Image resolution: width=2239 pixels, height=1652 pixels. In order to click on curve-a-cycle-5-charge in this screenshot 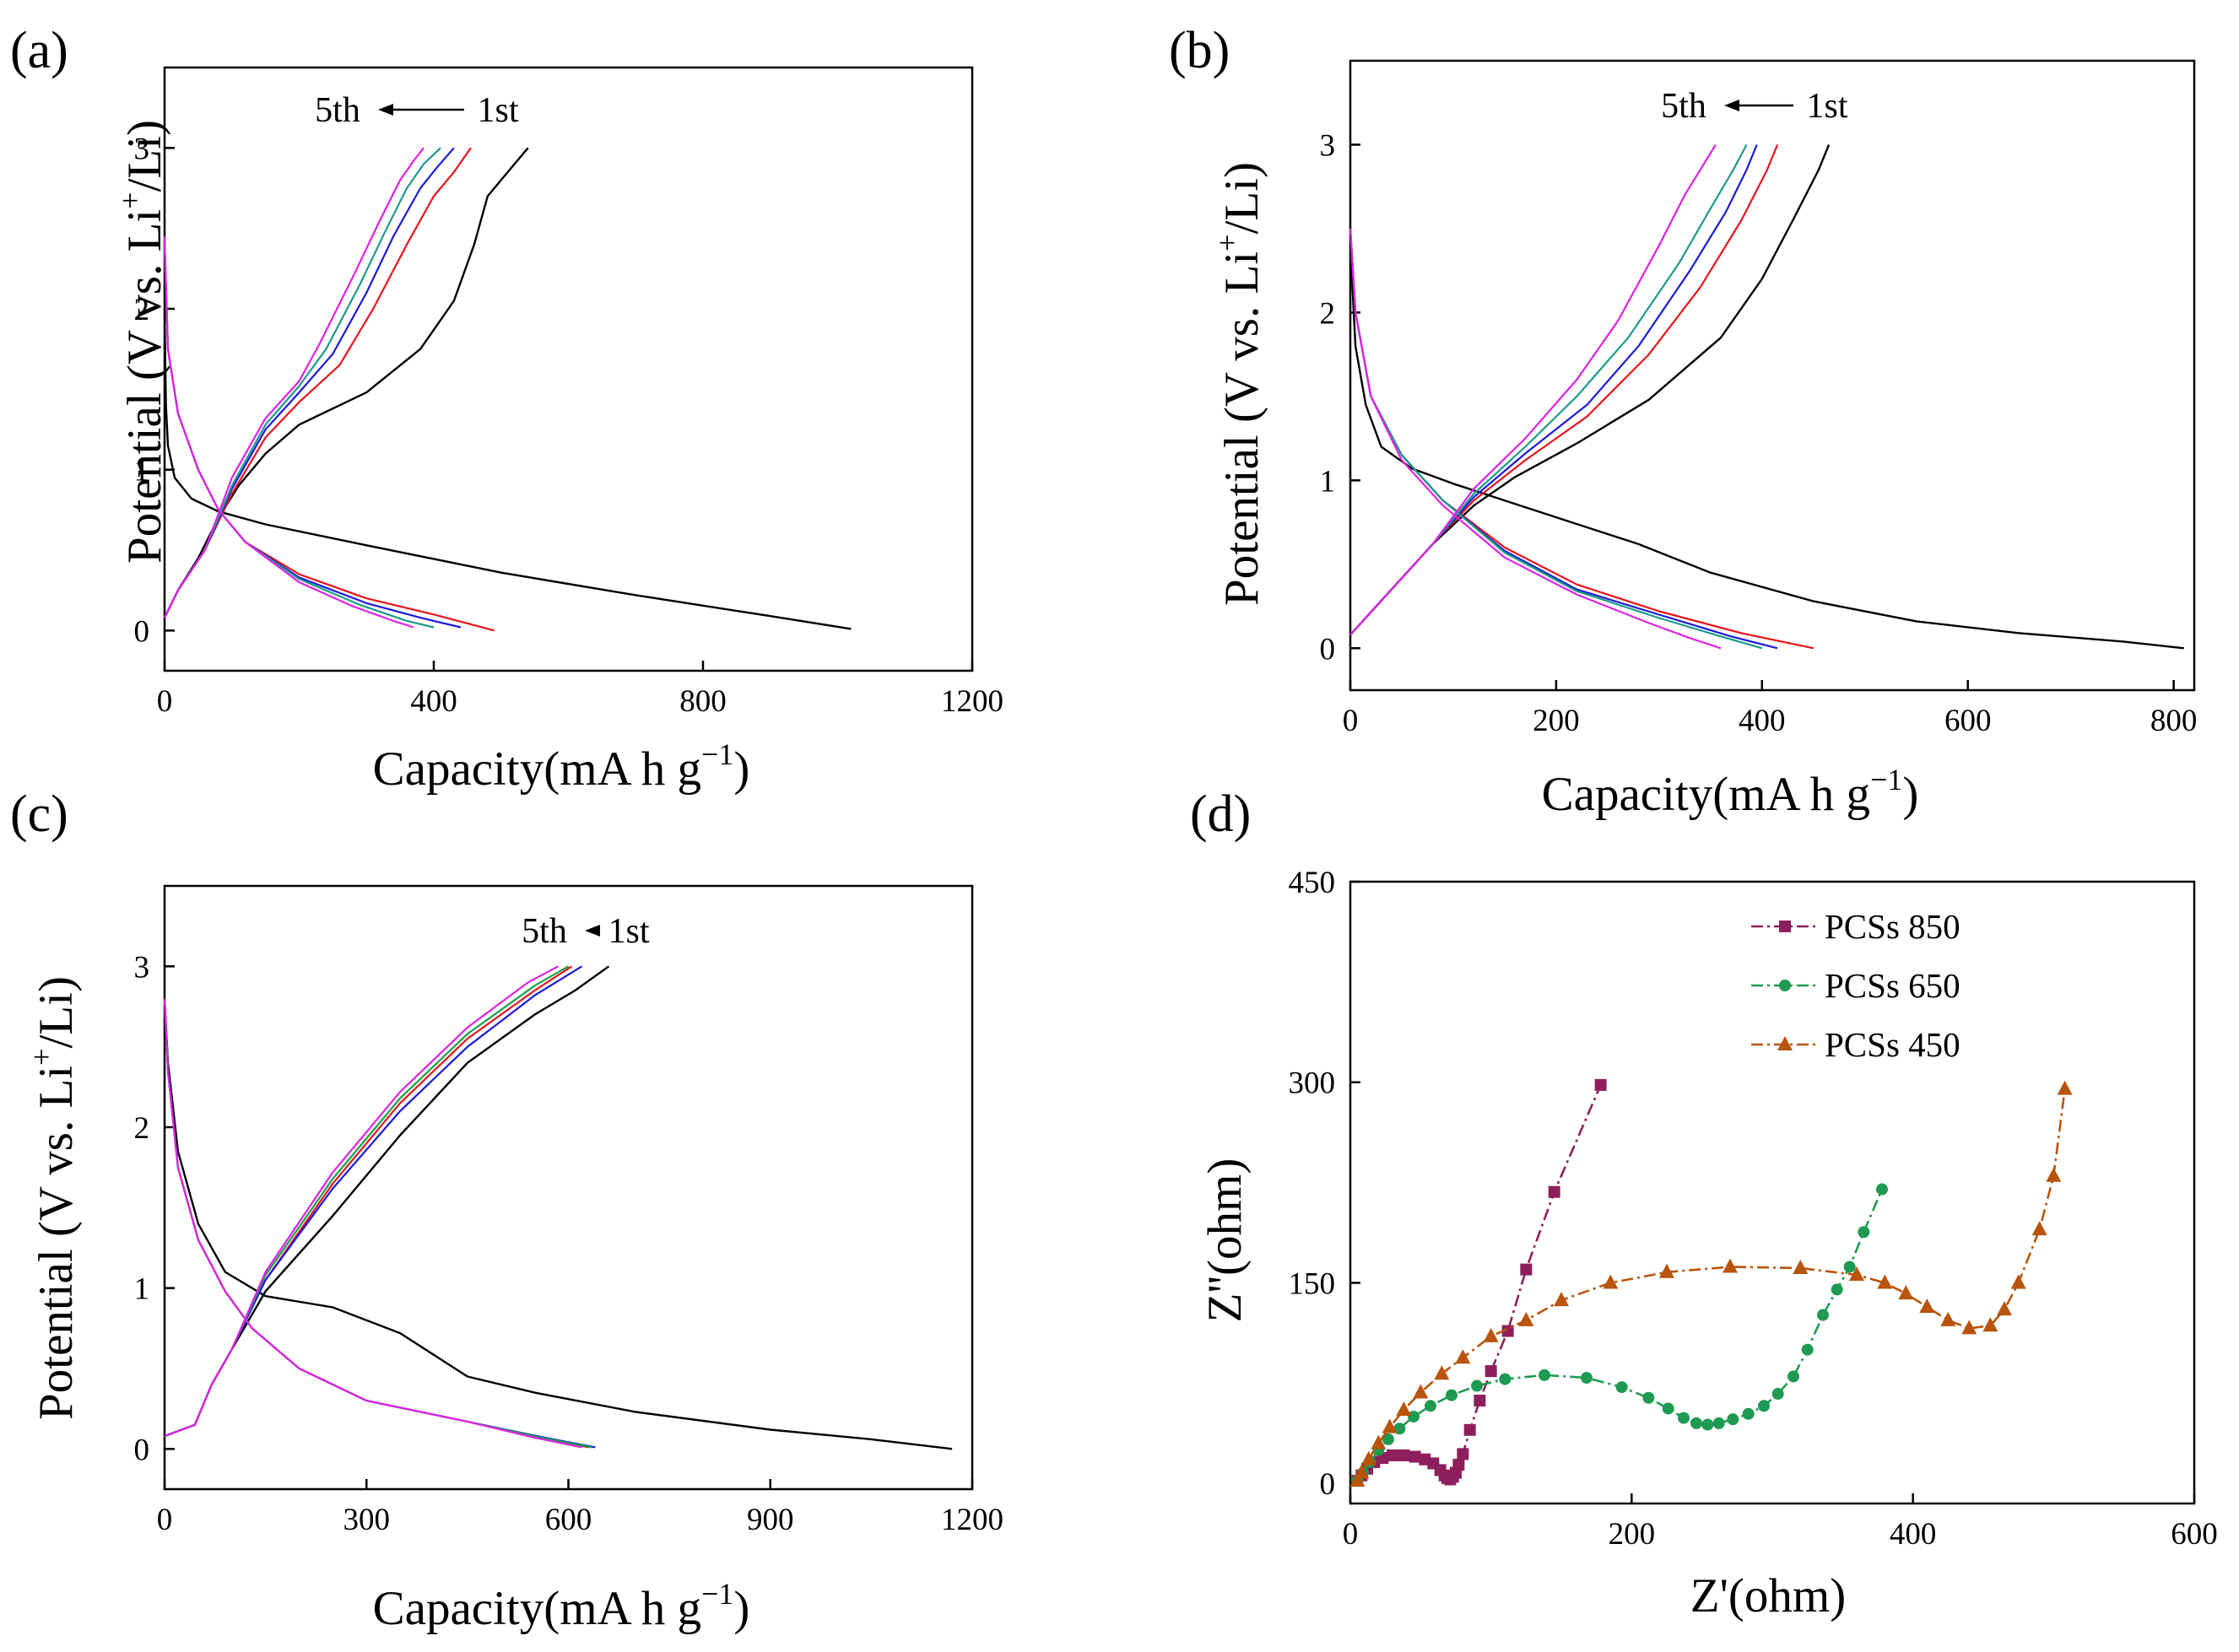, I will do `click(294, 382)`.